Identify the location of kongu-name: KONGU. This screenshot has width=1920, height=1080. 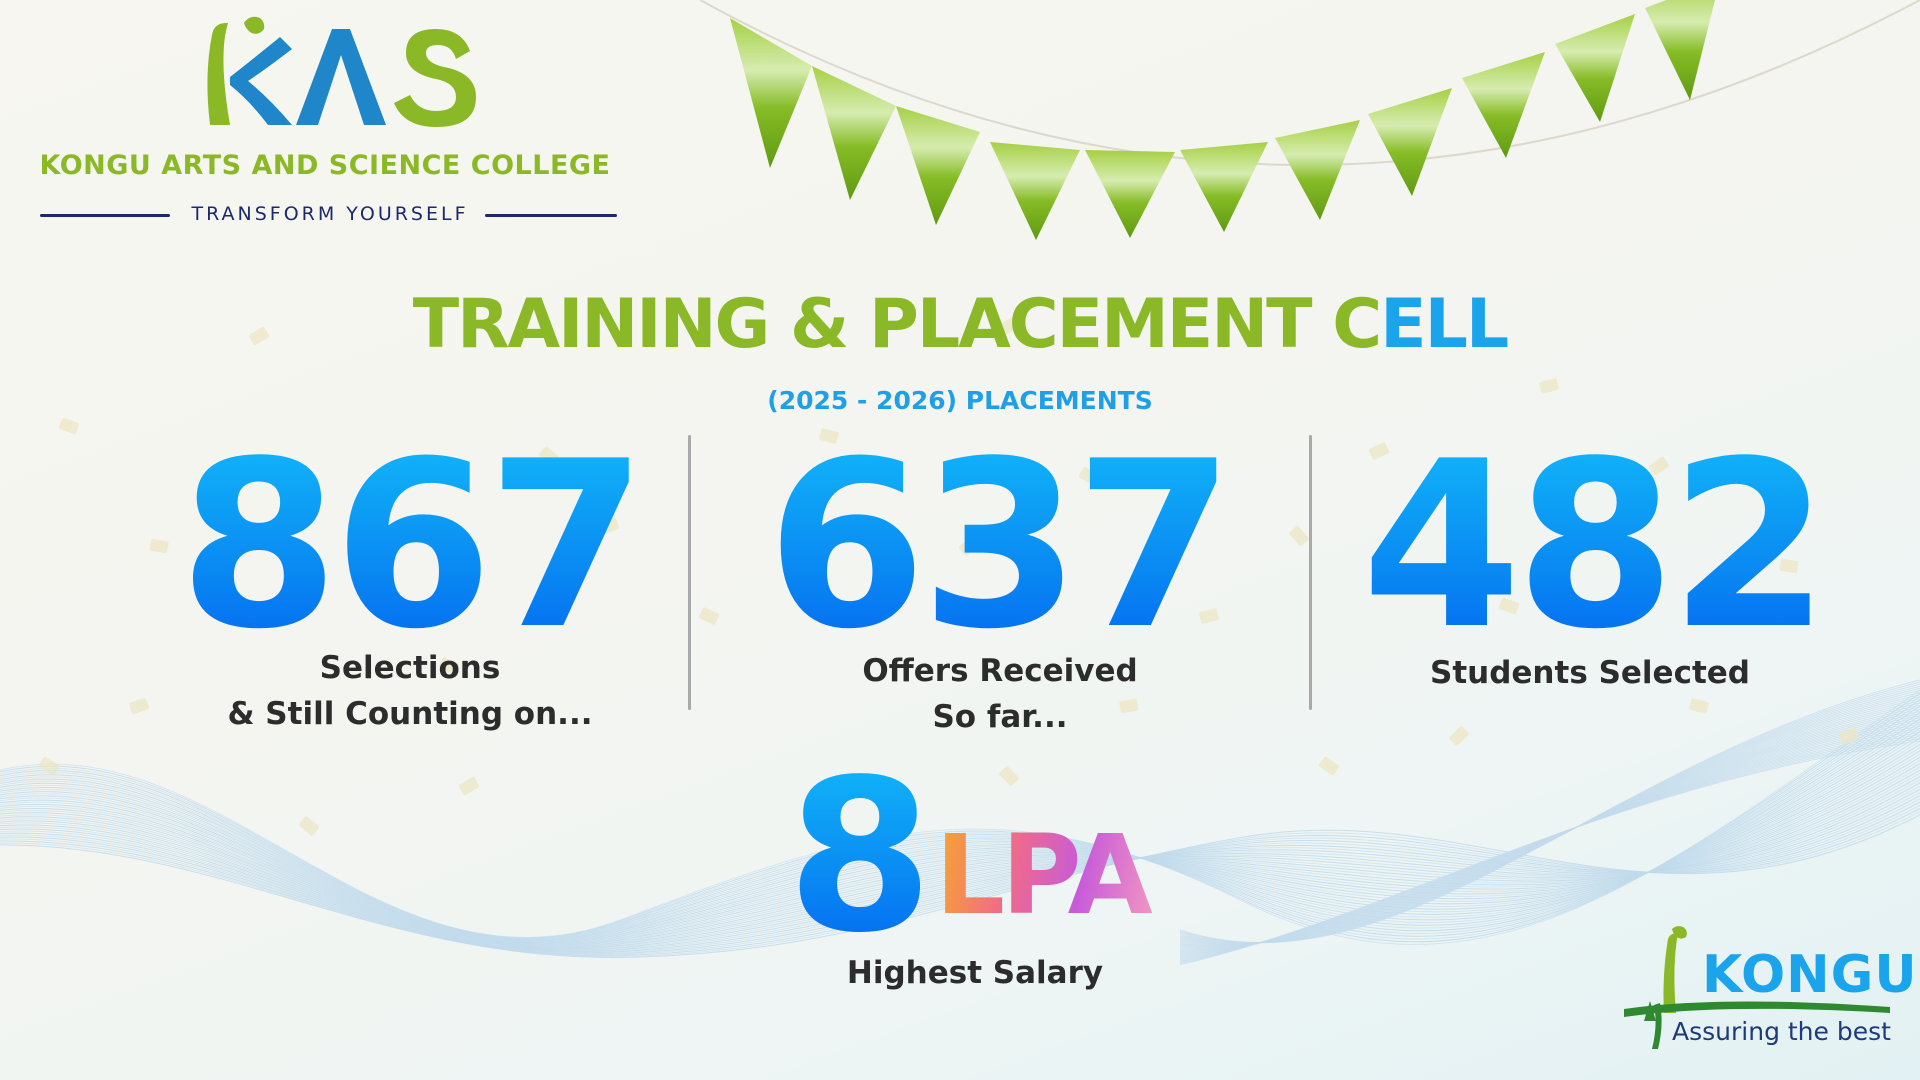
(1810, 975).